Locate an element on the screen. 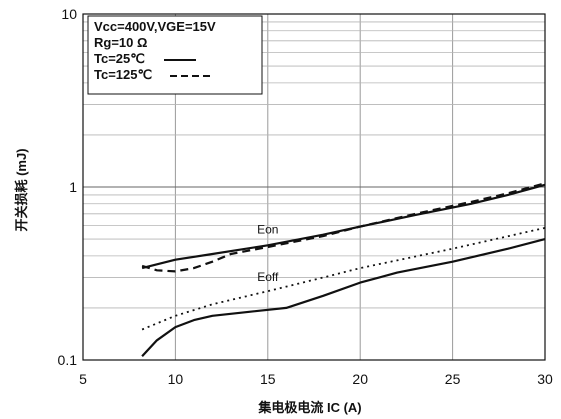 Image resolution: width=561 pixels, height=419 pixels. series-annotation-eoff: Eoff is located at coordinates (268, 277).